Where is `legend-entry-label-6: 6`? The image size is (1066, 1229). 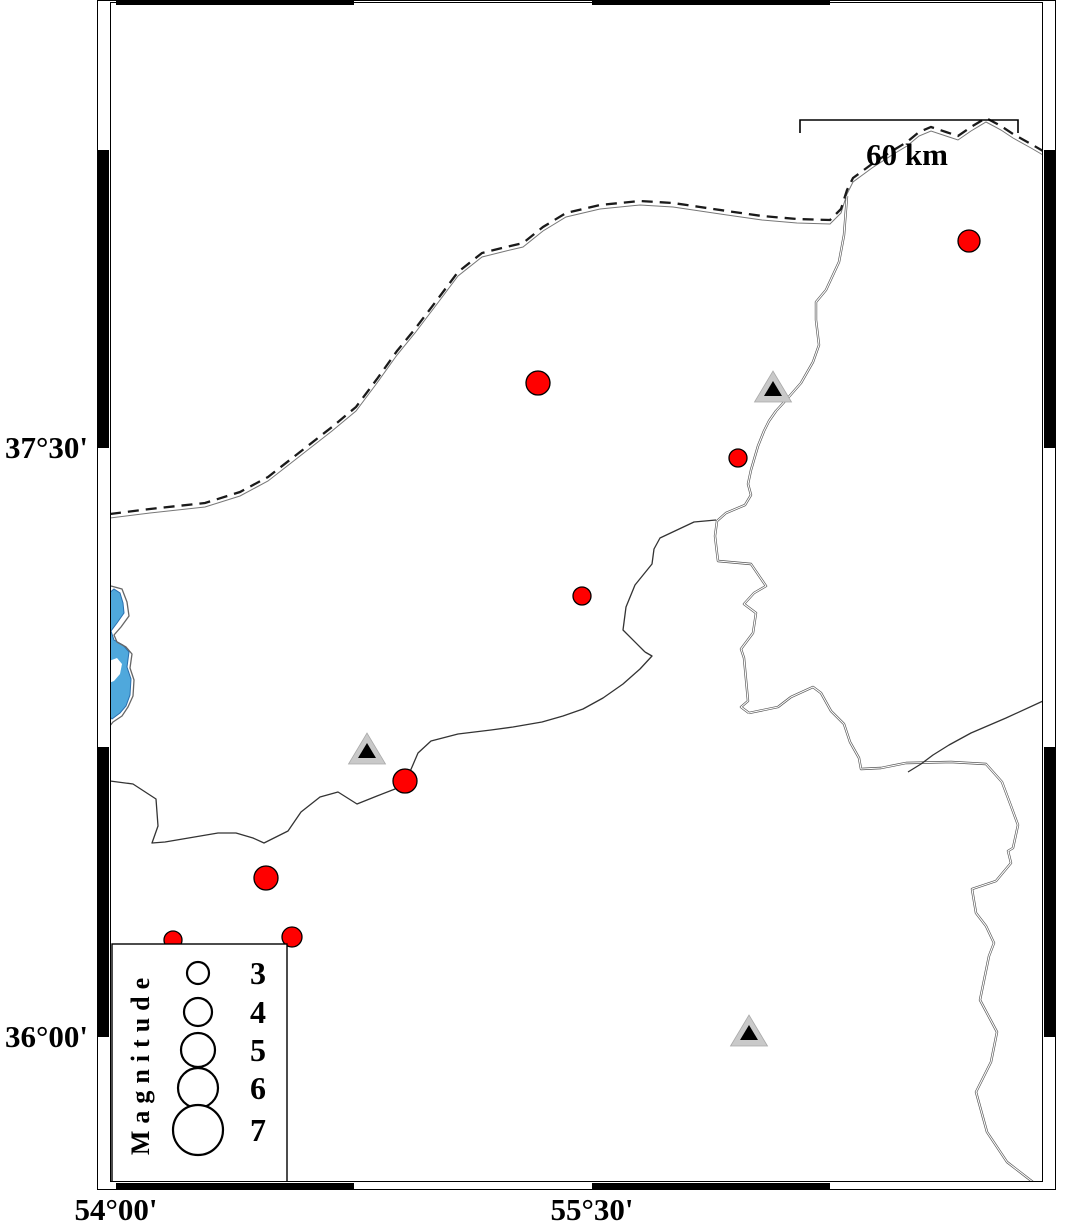
legend-entry-label-6: 6 is located at coordinates (258, 1088).